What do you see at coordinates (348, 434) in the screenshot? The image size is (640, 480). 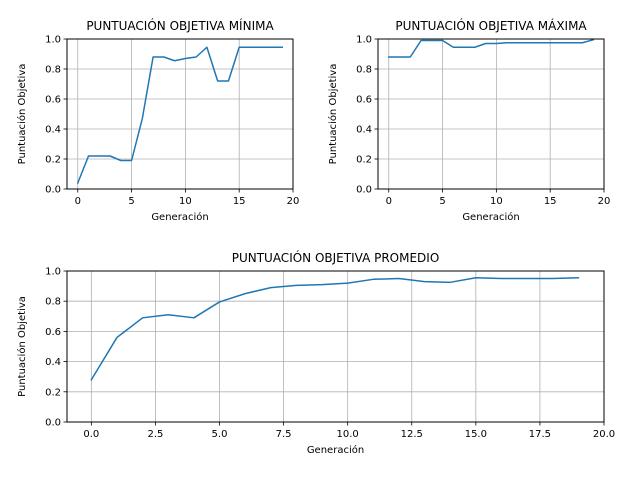 I see `x-tick-label: 10.0` at bounding box center [348, 434].